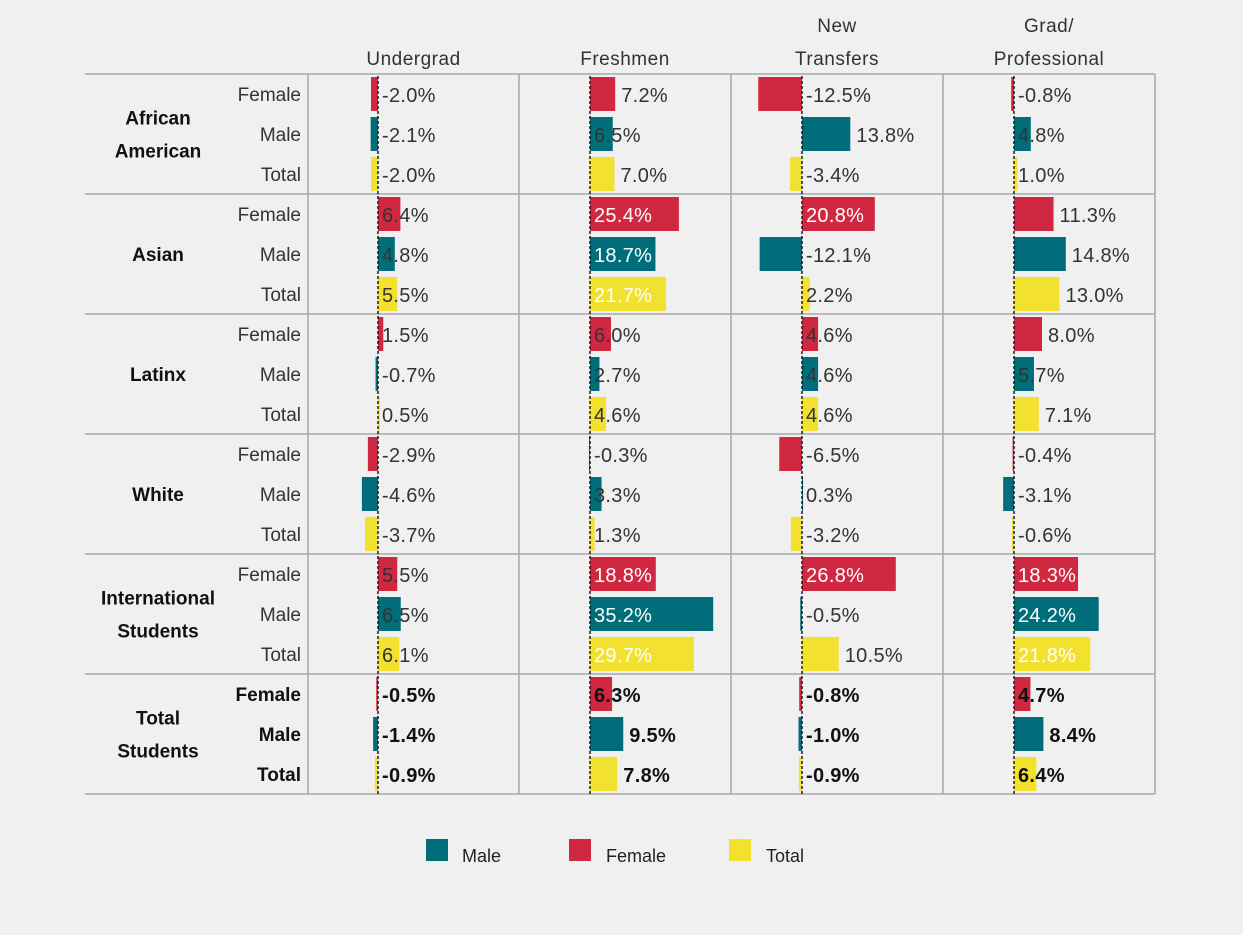  Describe the element at coordinates (405, 616) in the screenshot. I see `value-label: 6.5%` at that location.